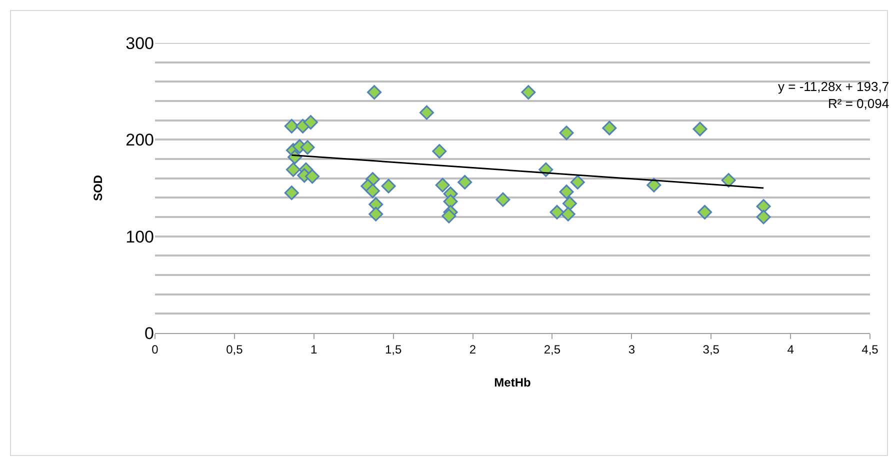 This screenshot has height=459, width=891. What do you see at coordinates (314, 349) in the screenshot?
I see `x-tick-label: 1` at bounding box center [314, 349].